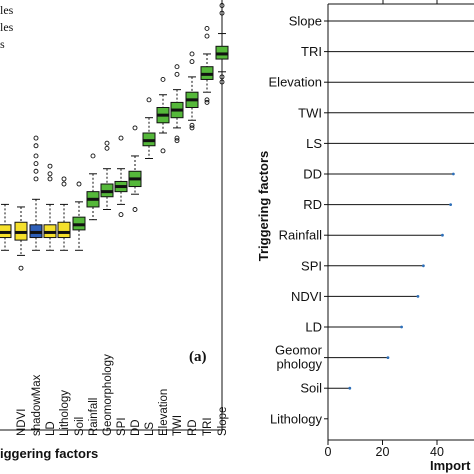 The height and width of the screenshot is (474, 474). I want to click on box-Geomorphology, so click(107, 175).